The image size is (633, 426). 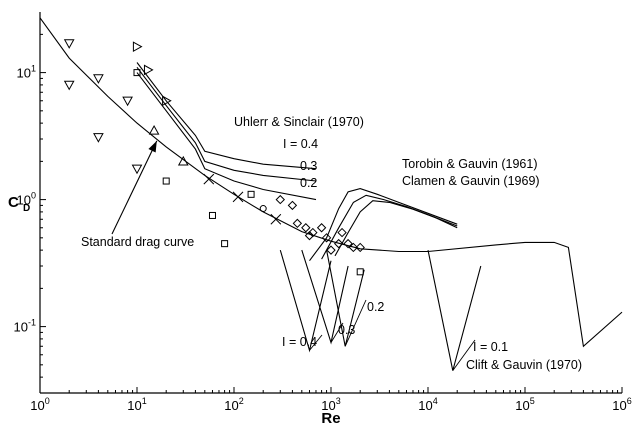 I want to click on curve-uhlherr-0.2, so click(x=226, y=136).